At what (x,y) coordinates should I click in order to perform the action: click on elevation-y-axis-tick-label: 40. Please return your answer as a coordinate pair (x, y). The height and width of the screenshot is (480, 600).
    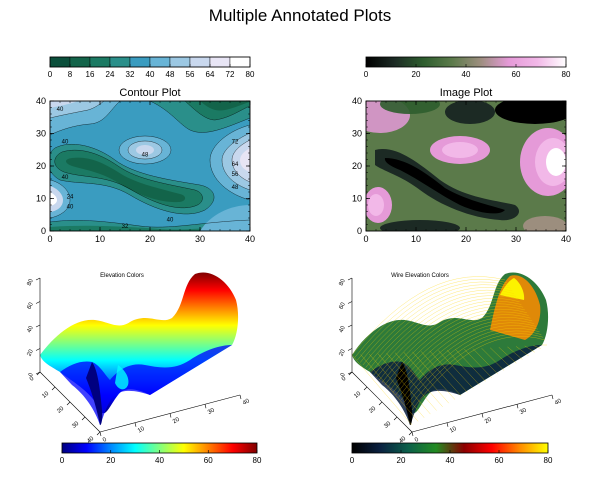
    Looking at the image, I should click on (90, 440).